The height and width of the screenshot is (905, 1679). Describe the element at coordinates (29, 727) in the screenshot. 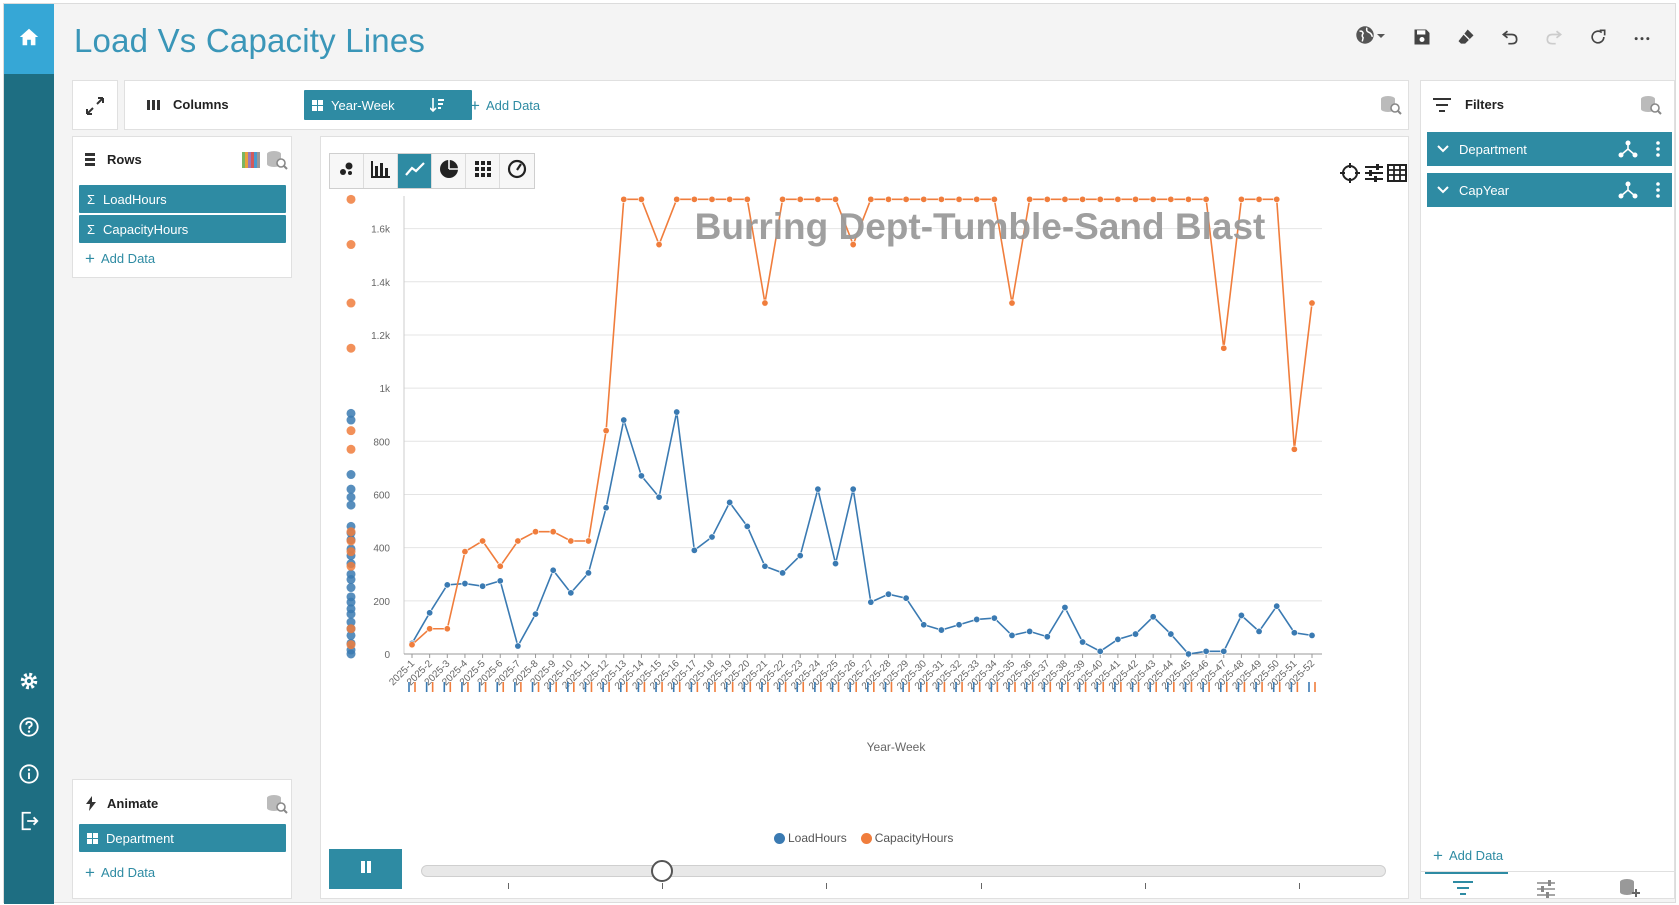

I see `help-icon` at that location.